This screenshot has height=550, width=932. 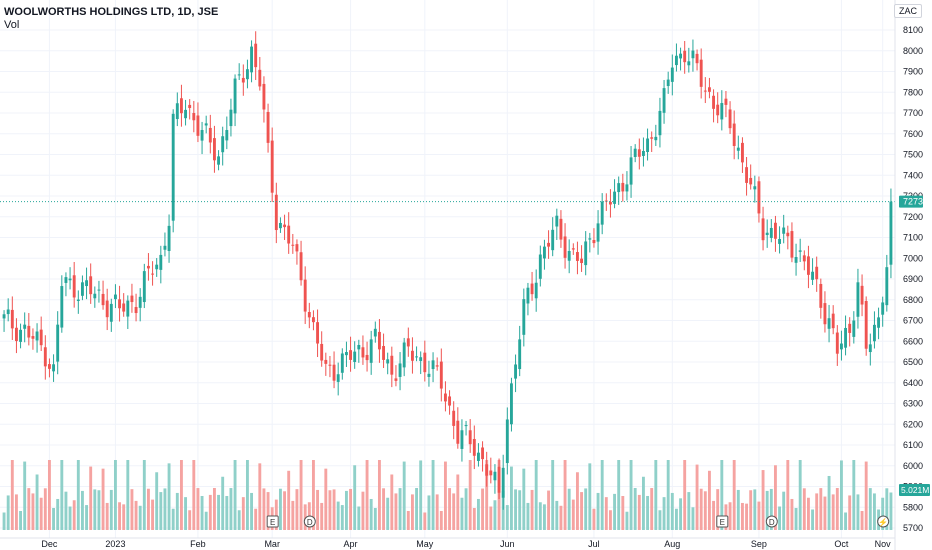 I want to click on currency-badge: ZAC, so click(x=908, y=11).